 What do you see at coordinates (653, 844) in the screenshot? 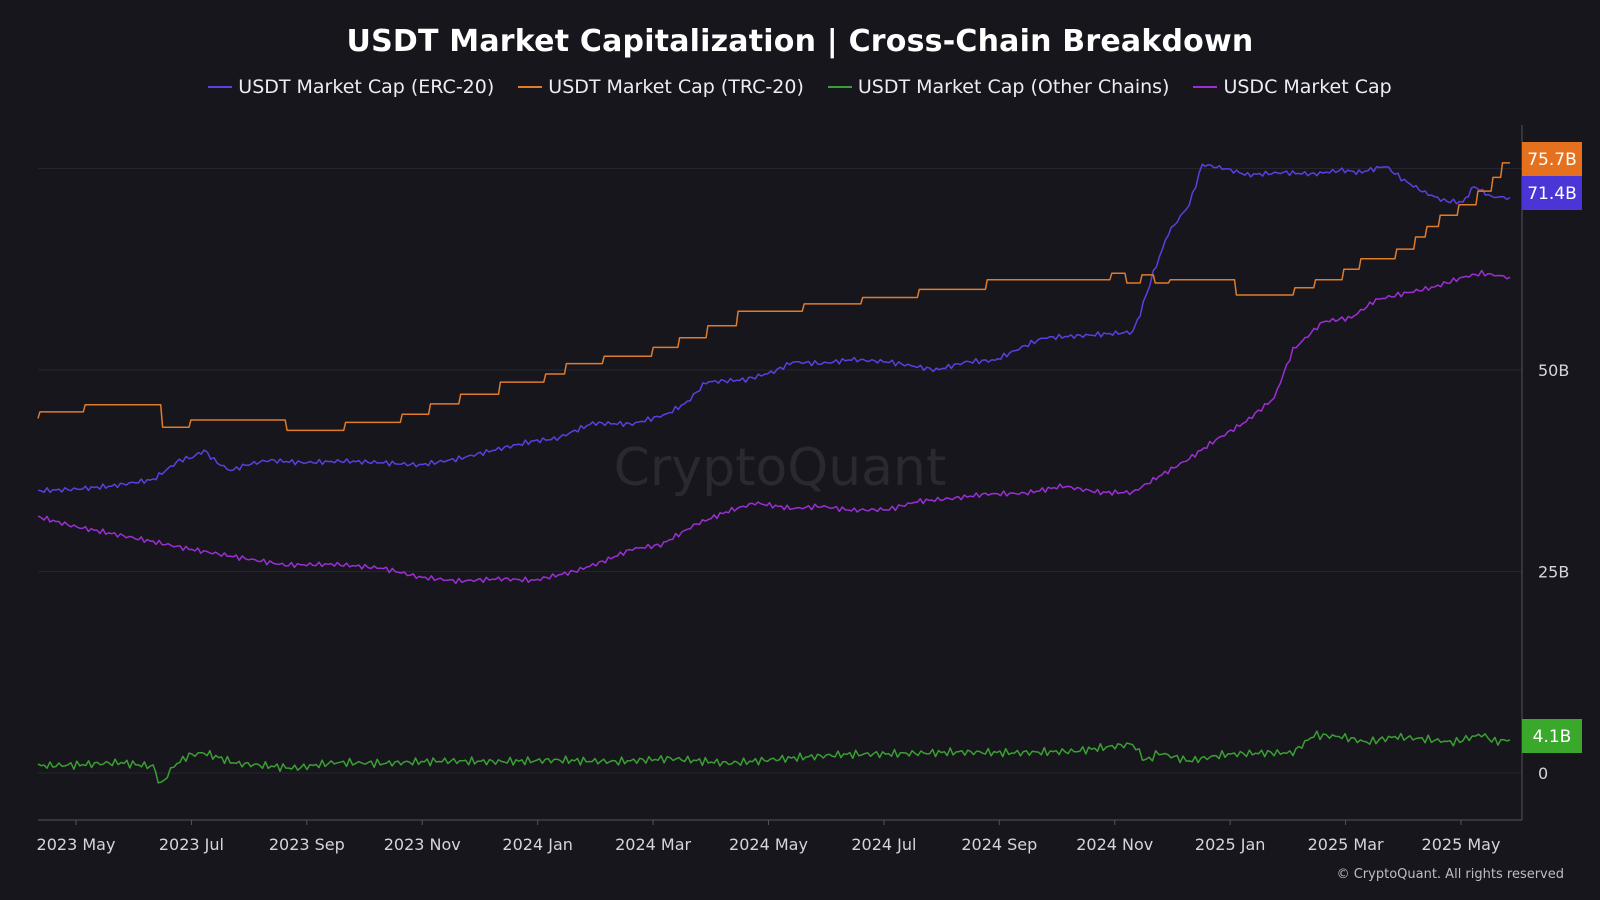
I see `x-tick-label-5: 2024 Mar` at bounding box center [653, 844].